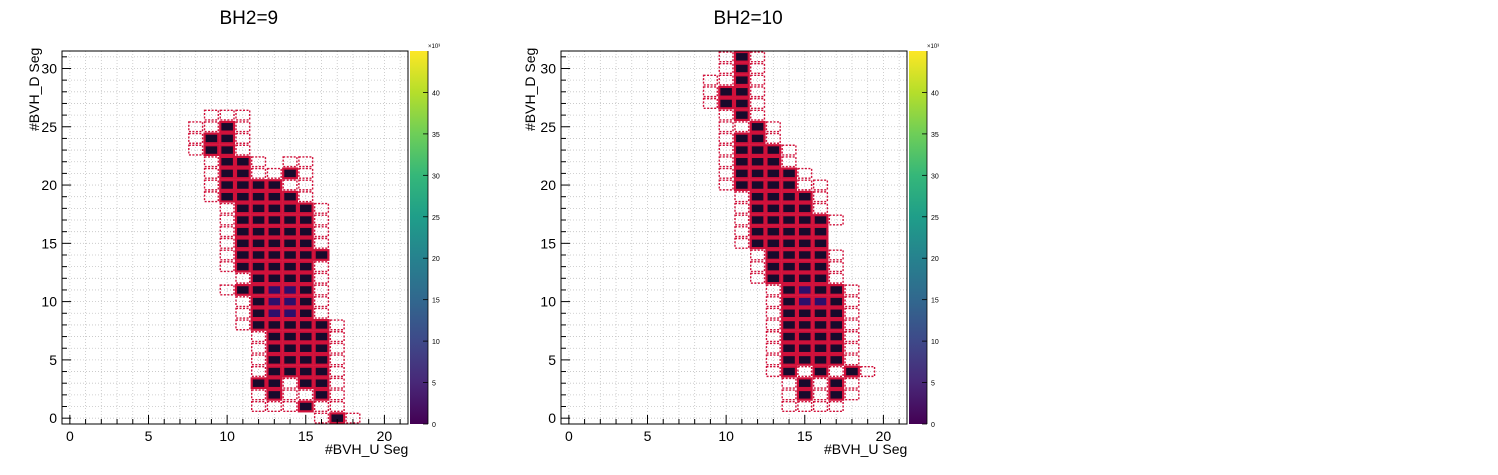 This screenshot has width=1498, height=475. What do you see at coordinates (935, 301) in the screenshot?
I see `color-bar-tick-label: 15` at bounding box center [935, 301].